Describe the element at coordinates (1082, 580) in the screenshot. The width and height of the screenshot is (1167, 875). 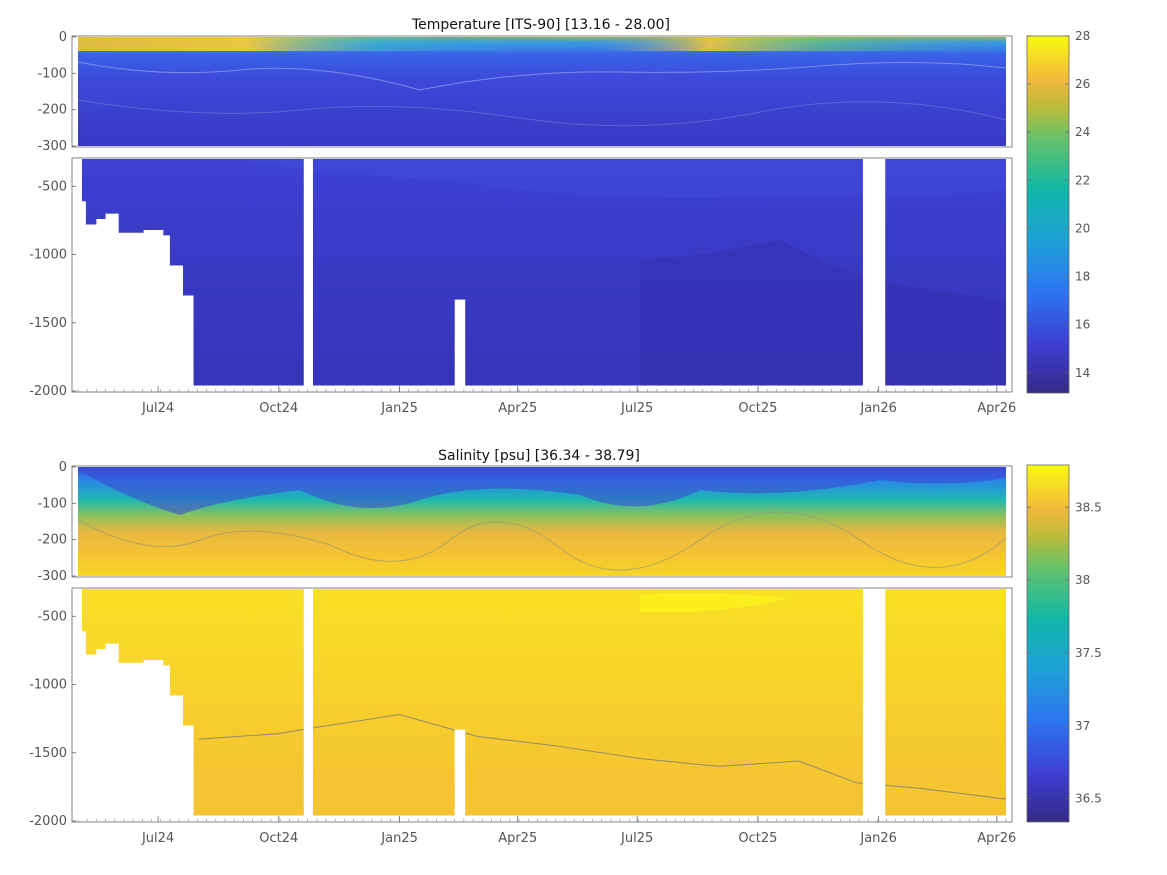
I see `colorbar-tick-label: 38` at that location.